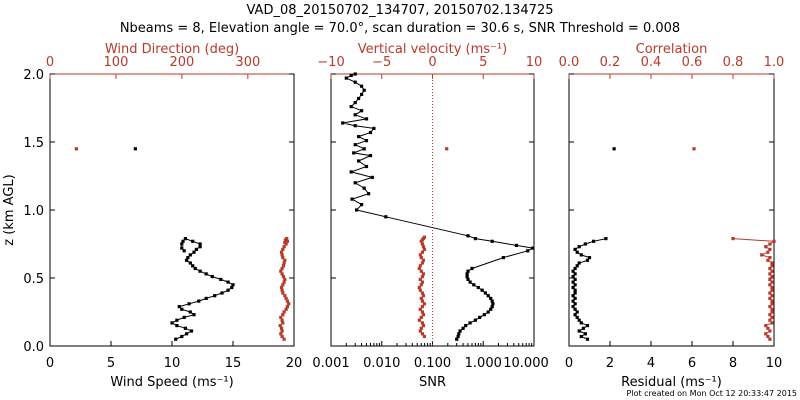 Image resolution: width=800 pixels, height=400 pixels. I want to click on x-tick-label: 0.100, so click(432, 363).